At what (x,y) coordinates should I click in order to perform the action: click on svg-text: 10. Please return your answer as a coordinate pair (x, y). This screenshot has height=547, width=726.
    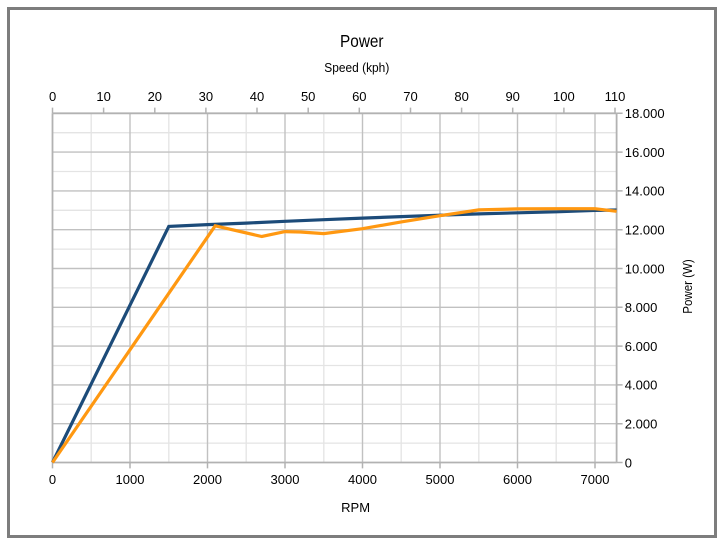
    Looking at the image, I should click on (103, 96).